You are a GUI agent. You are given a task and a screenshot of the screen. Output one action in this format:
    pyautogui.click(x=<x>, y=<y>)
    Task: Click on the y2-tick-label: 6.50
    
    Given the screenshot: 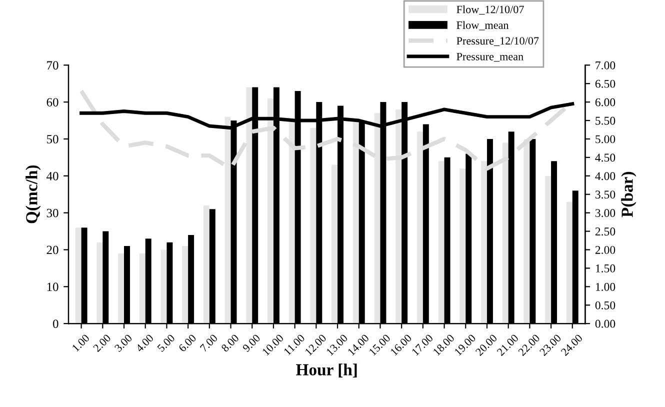 What is the action you would take?
    pyautogui.click(x=605, y=84)
    